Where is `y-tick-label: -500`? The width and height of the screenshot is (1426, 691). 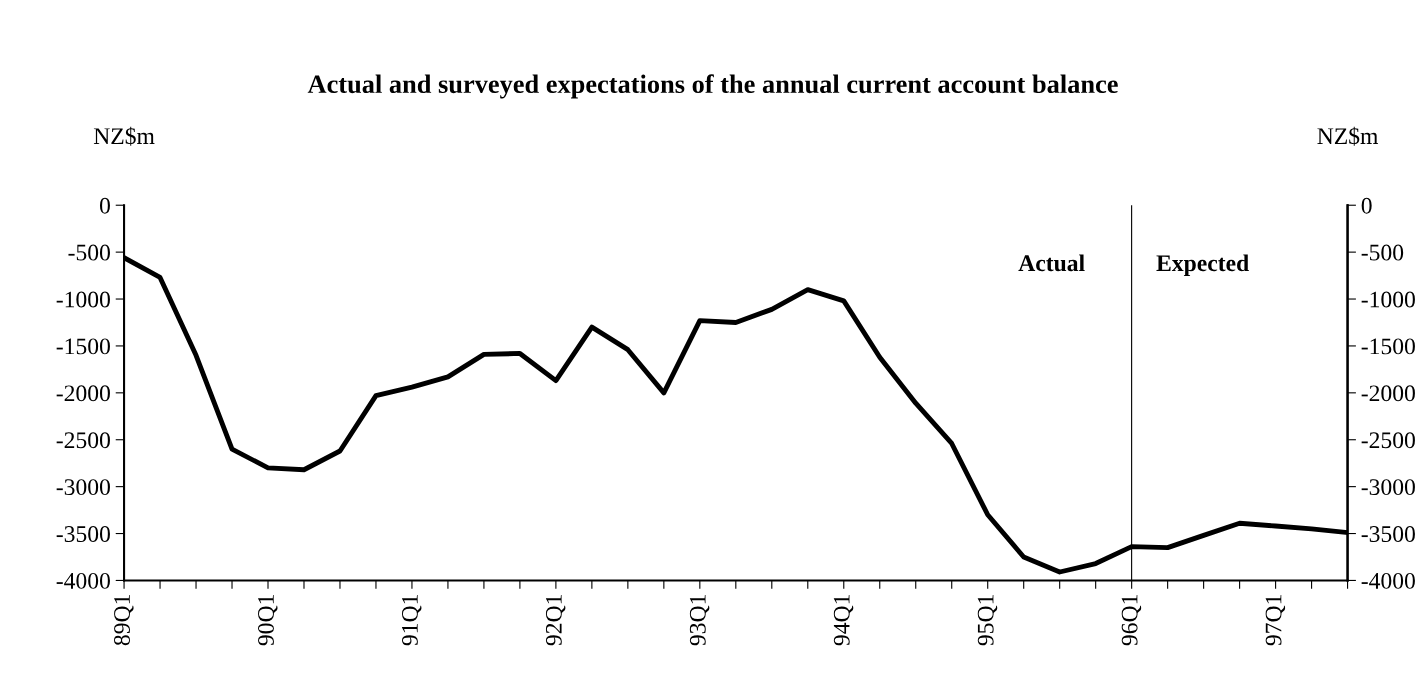
y-tick-label: -500 is located at coordinates (89, 252).